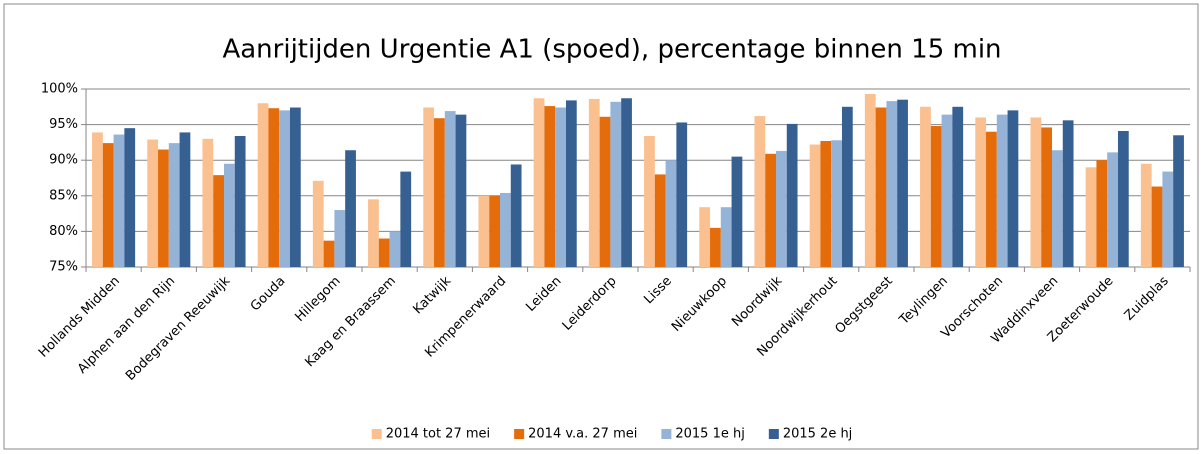 Image resolution: width=1203 pixels, height=454 pixels. I want to click on legend-label: 2015 1e hj, so click(709, 434).